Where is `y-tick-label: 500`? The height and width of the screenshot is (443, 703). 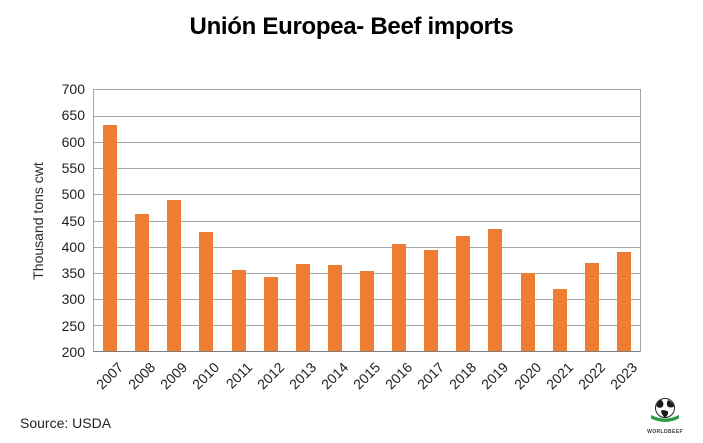
y-tick-label: 500 is located at coordinates (73, 194).